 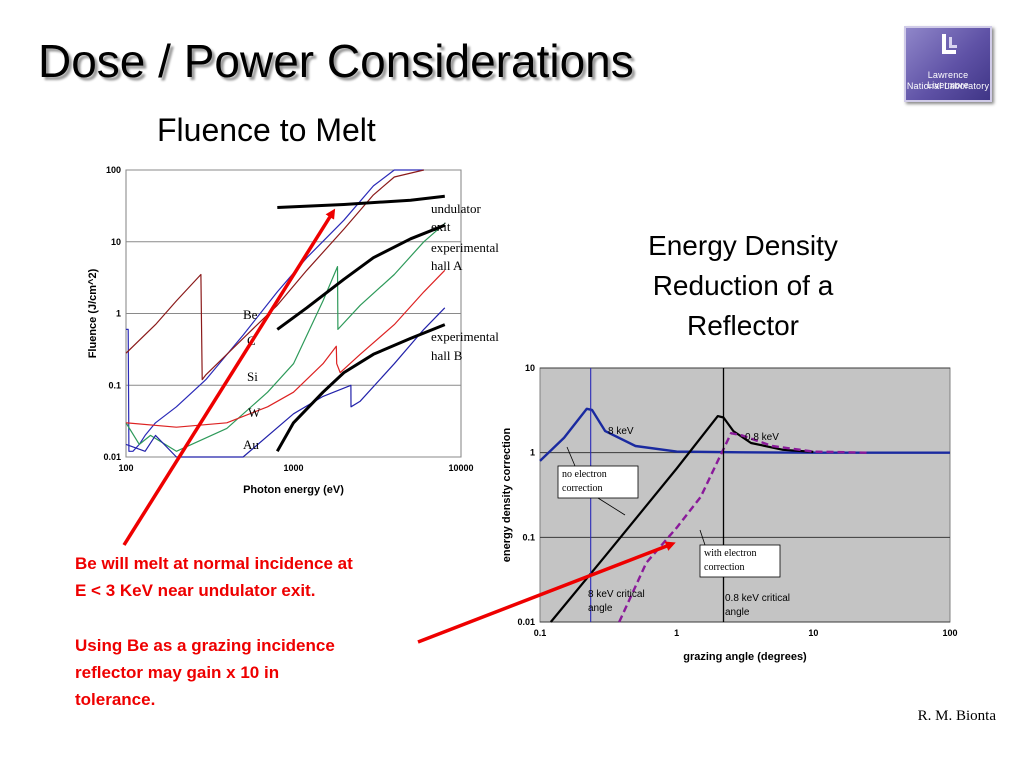 What do you see at coordinates (743, 245) in the screenshot?
I see `right-title-line-1: Energy Density` at bounding box center [743, 245].